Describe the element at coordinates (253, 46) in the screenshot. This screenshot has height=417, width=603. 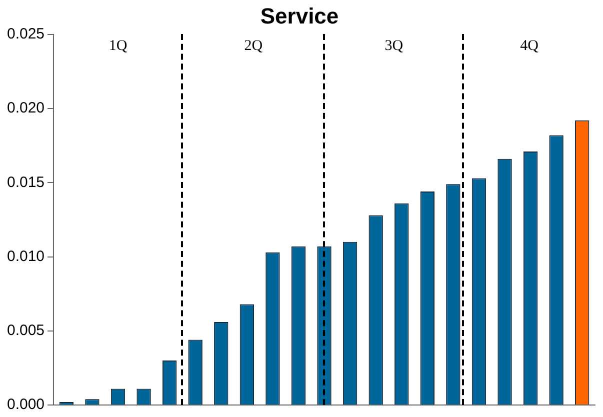
I see `annotation: 2Q` at that location.